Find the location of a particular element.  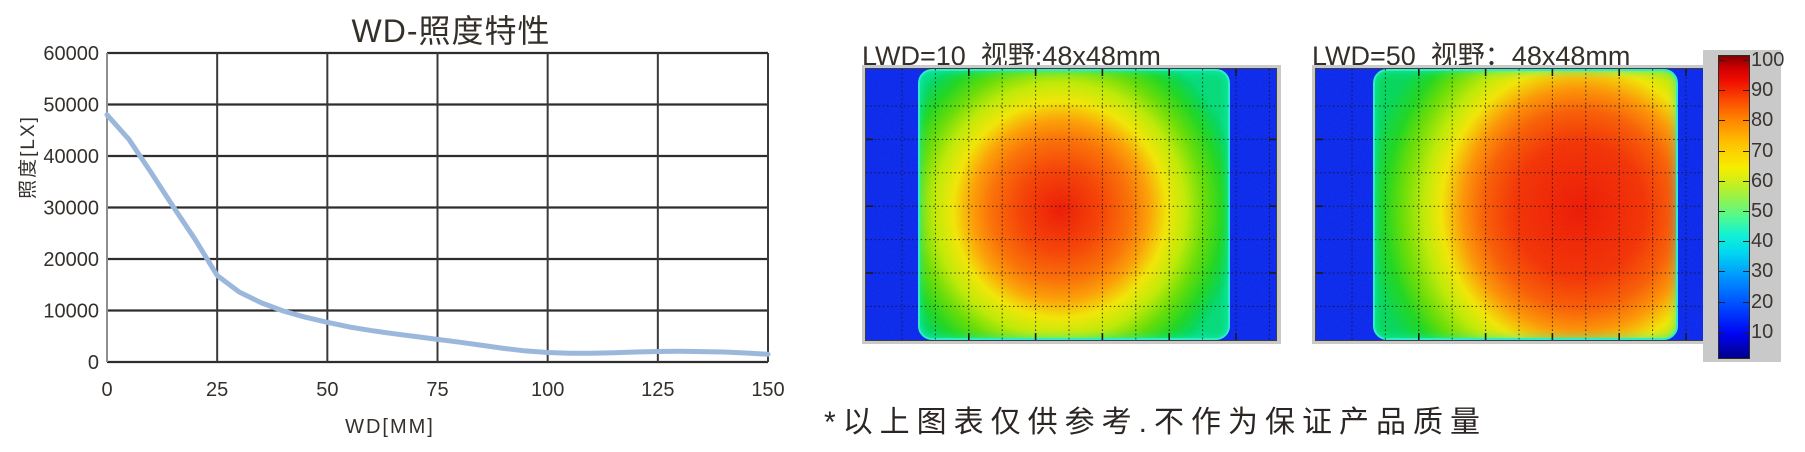

colorbar-tick-label: 90 is located at coordinates (1762, 90).